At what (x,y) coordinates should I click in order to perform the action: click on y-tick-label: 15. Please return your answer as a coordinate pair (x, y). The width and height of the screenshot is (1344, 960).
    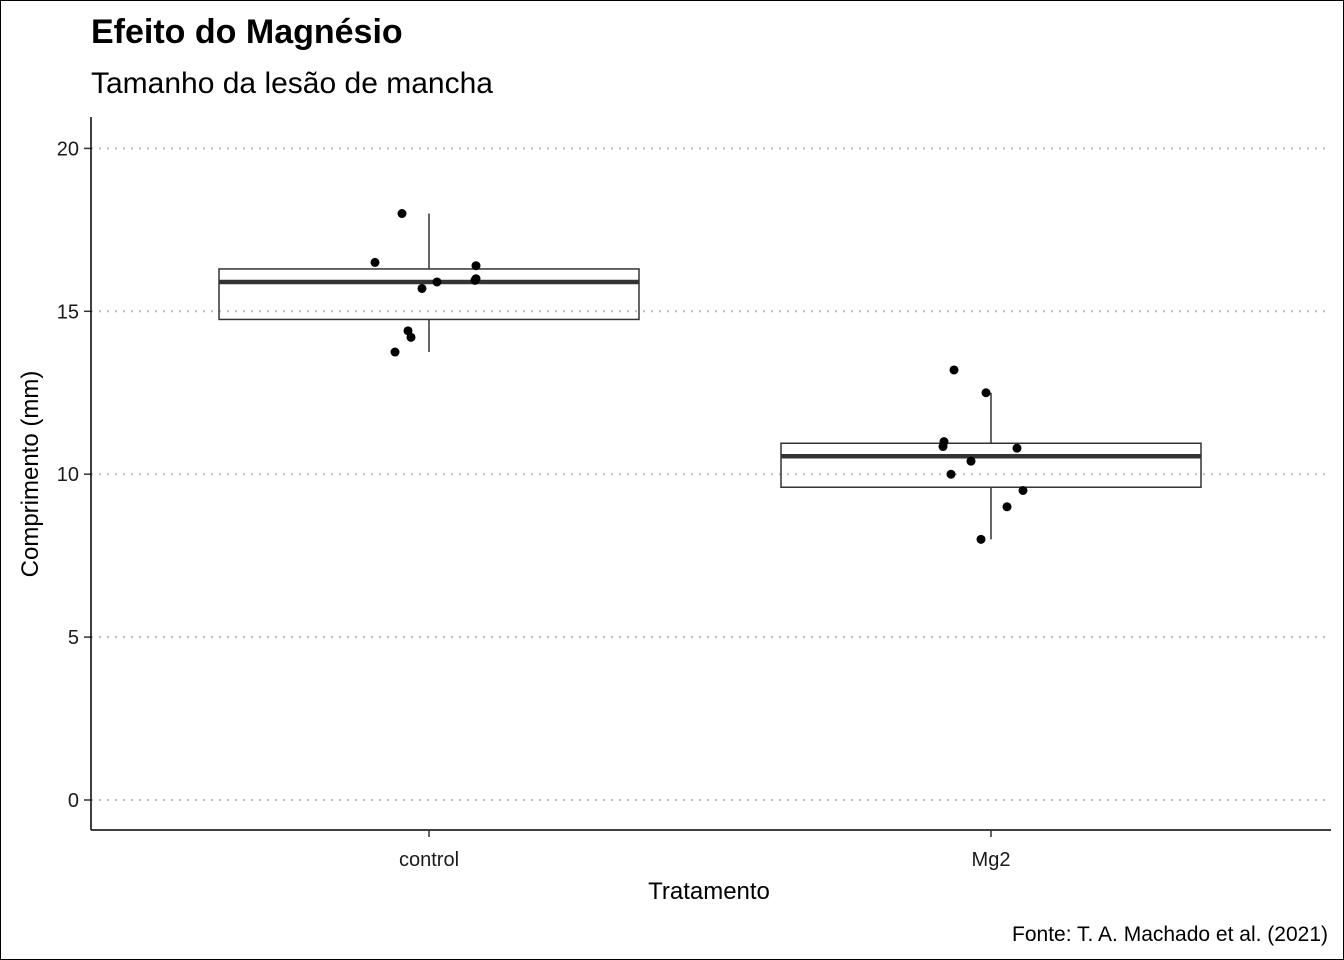
    Looking at the image, I should click on (68, 312).